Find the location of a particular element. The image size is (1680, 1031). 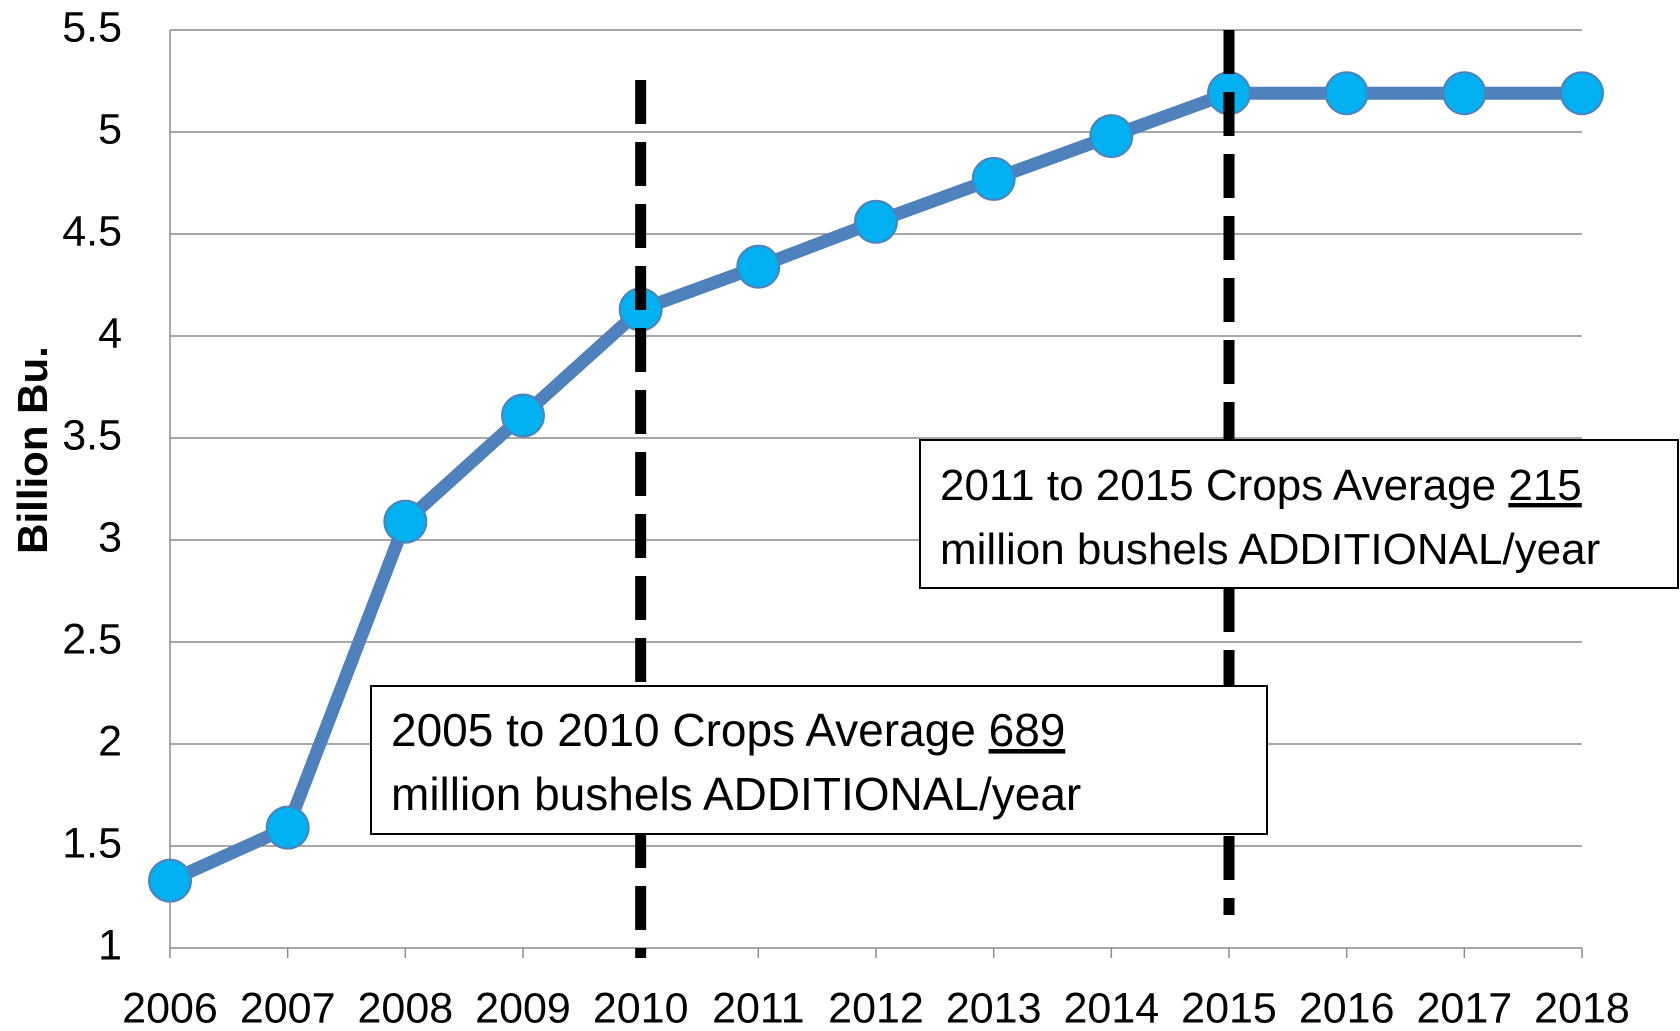

annotation-text: 2005 to 2010 Crops Average is located at coordinates (683, 730).